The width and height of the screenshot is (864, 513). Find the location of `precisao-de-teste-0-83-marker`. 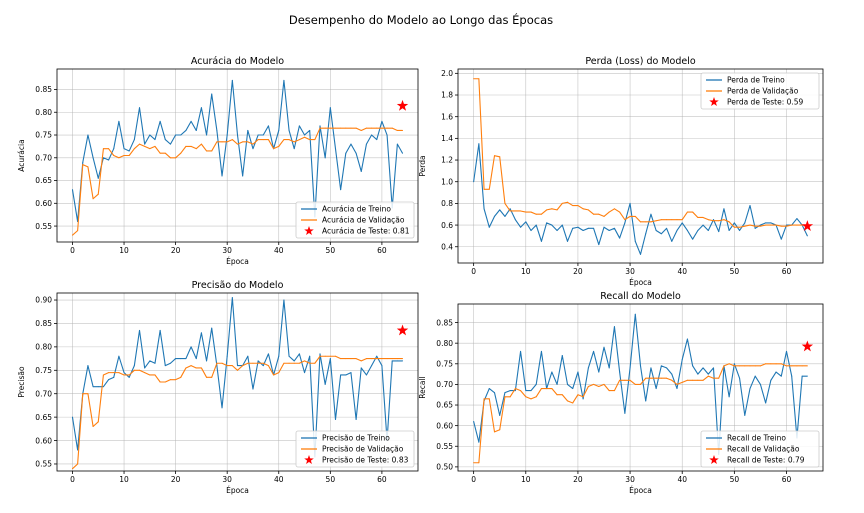

precisao-de-teste-0-83-marker is located at coordinates (402, 330).